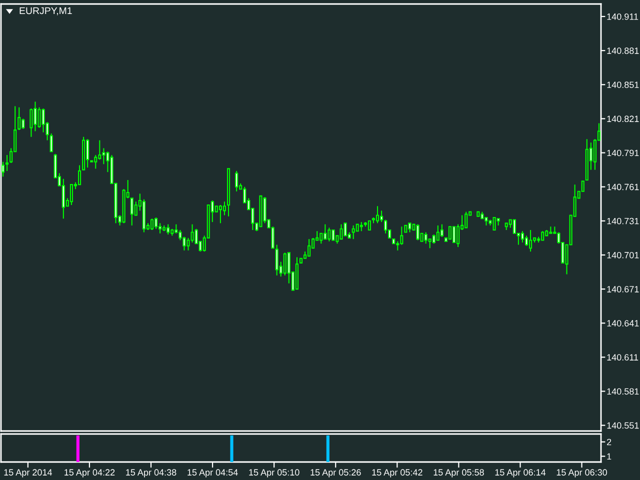 Image resolution: width=640 pixels, height=480 pixels. What do you see at coordinates (623, 85) in the screenshot?
I see `y-tick-label: 140.851` at bounding box center [623, 85].